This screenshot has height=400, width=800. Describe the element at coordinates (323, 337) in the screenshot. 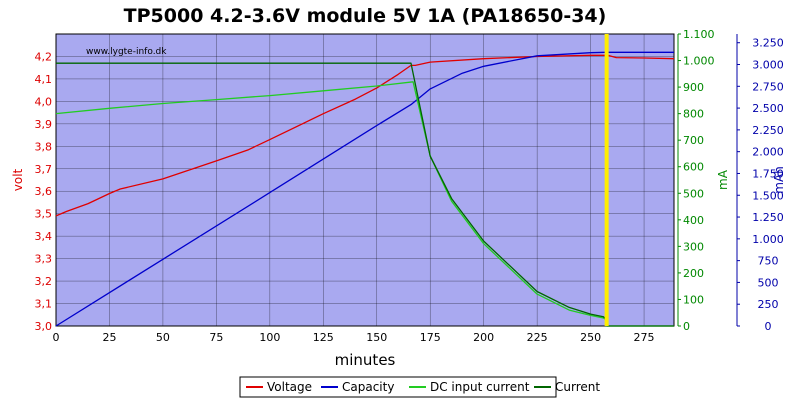

I see `x-tick-label: 125` at that location.